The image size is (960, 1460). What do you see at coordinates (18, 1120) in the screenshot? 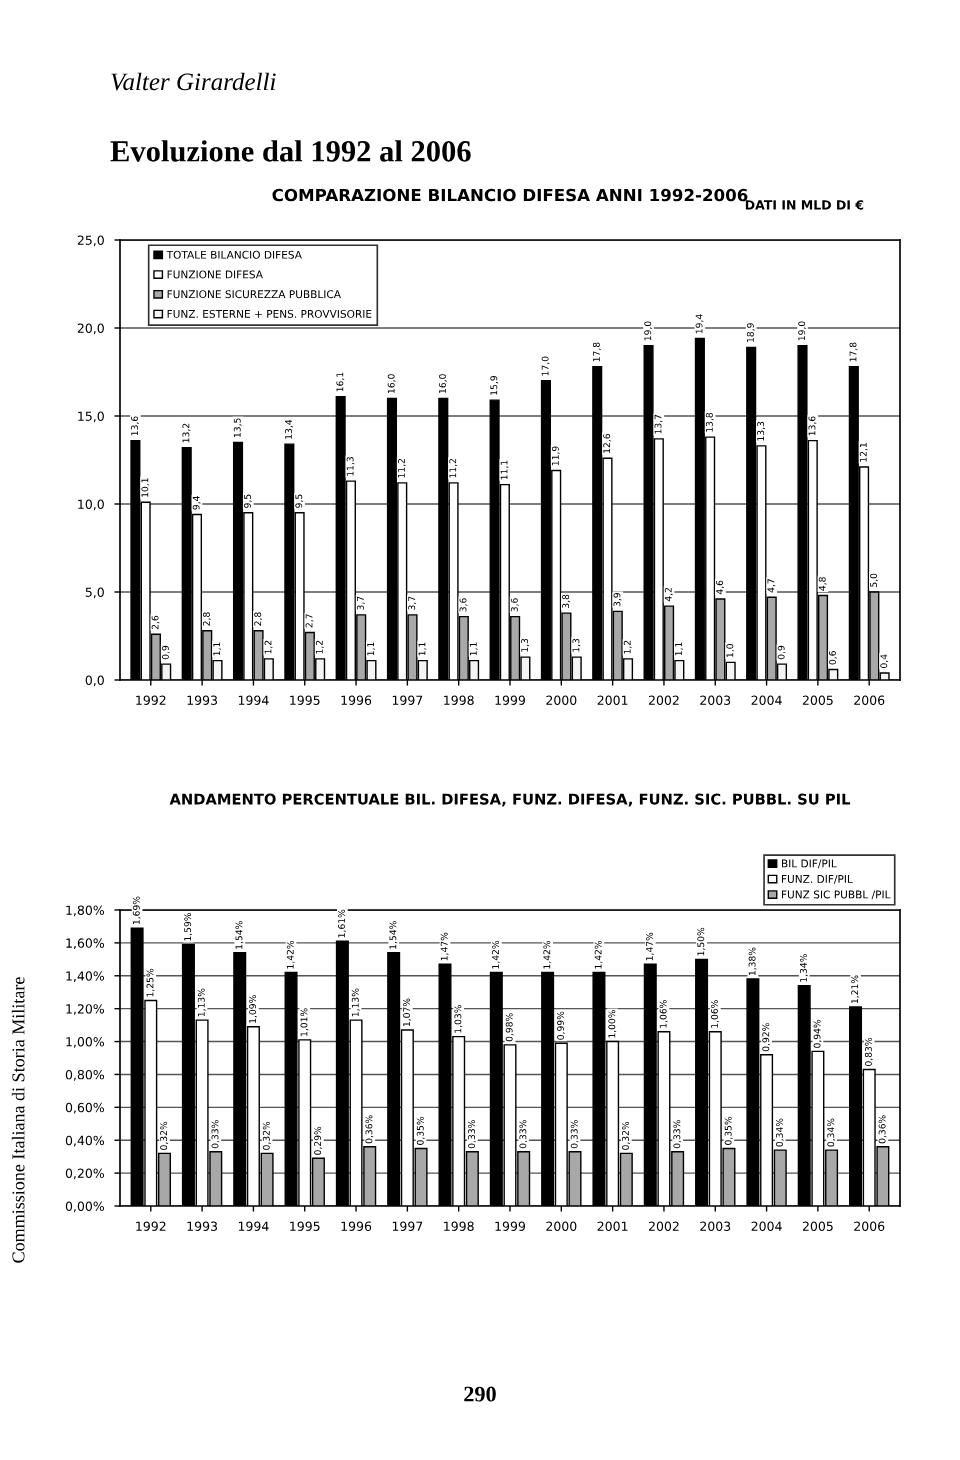
I see `text: Commissione Italiana di Storia Militare` at bounding box center [18, 1120].